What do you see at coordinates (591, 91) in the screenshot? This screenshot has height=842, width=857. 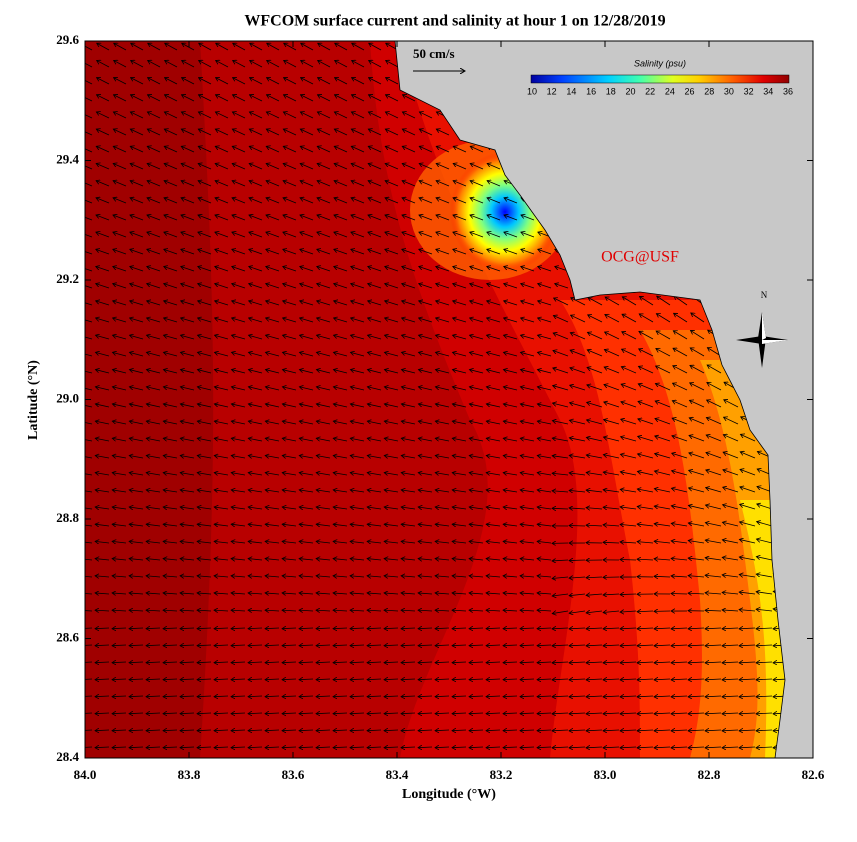 I see `colorbar-tick-label: 16` at bounding box center [591, 91].